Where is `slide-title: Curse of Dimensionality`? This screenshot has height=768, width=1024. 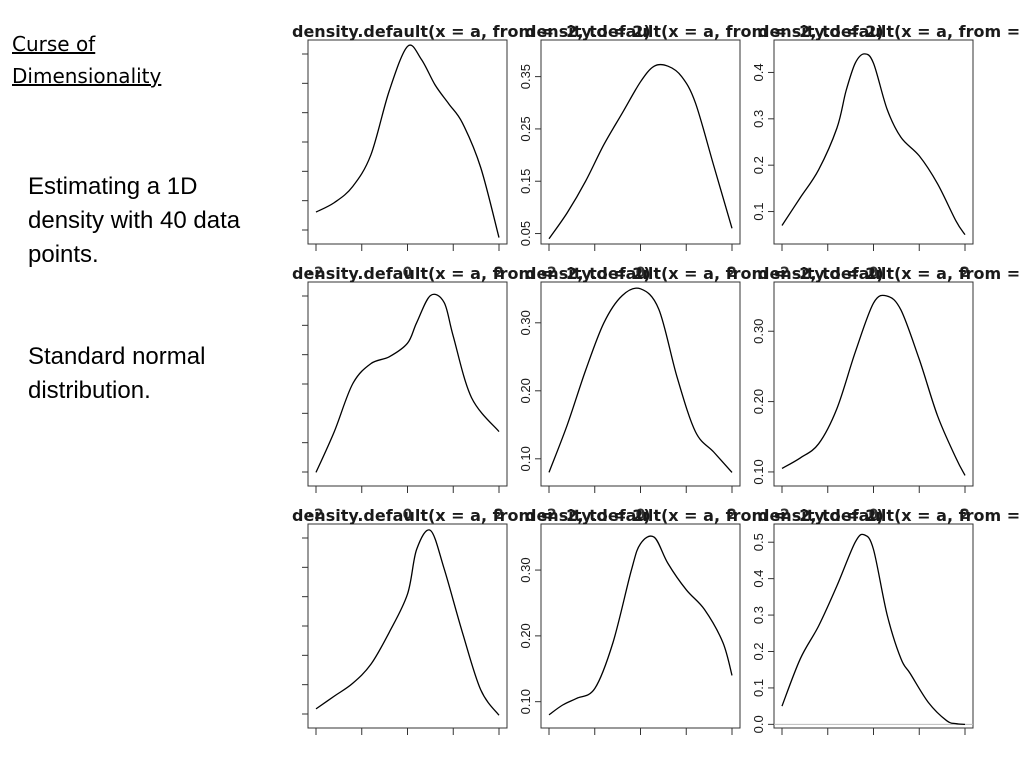
slide-title: Curse of Dimensionality is located at coordinates (87, 60).